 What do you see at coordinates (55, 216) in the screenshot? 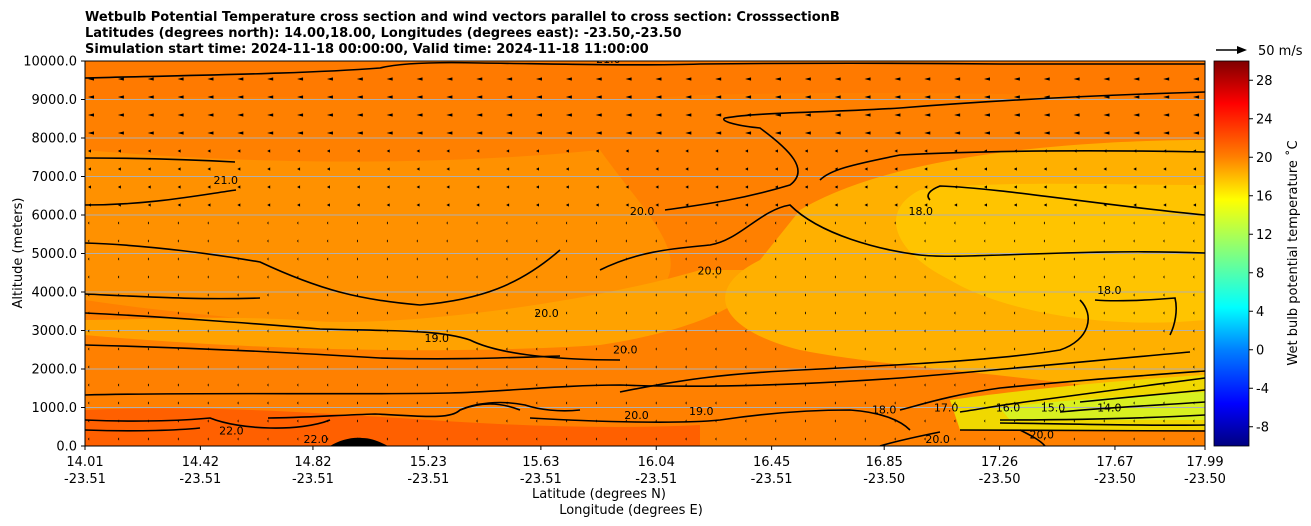
I see `y-tick-label: 6000.0` at bounding box center [55, 216].